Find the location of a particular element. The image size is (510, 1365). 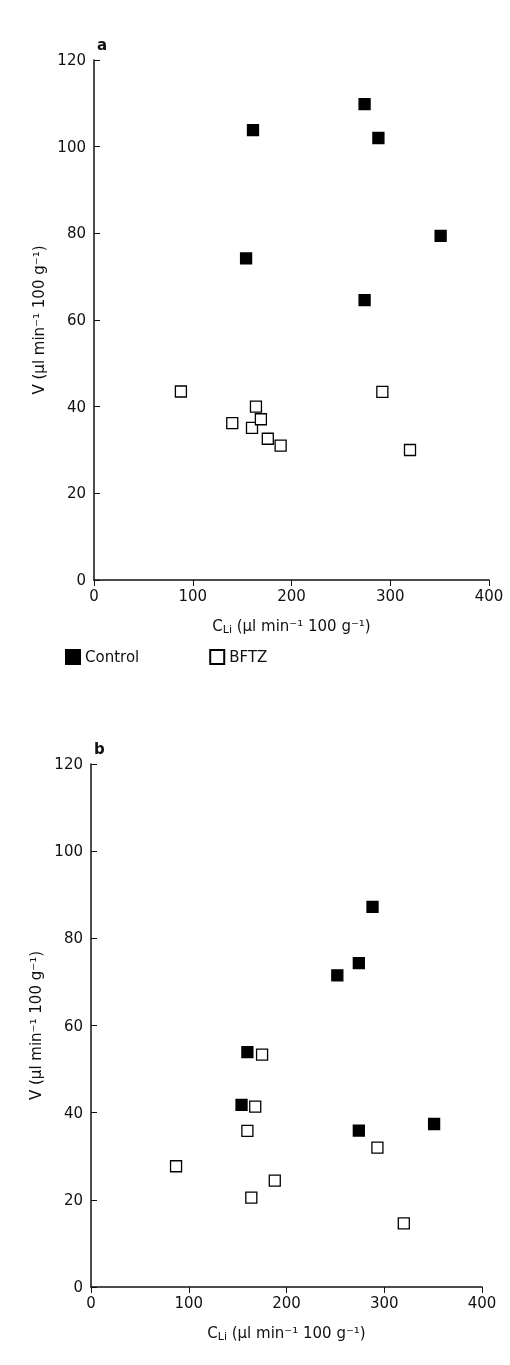

legend-label: BFTZ is located at coordinates (248, 657).